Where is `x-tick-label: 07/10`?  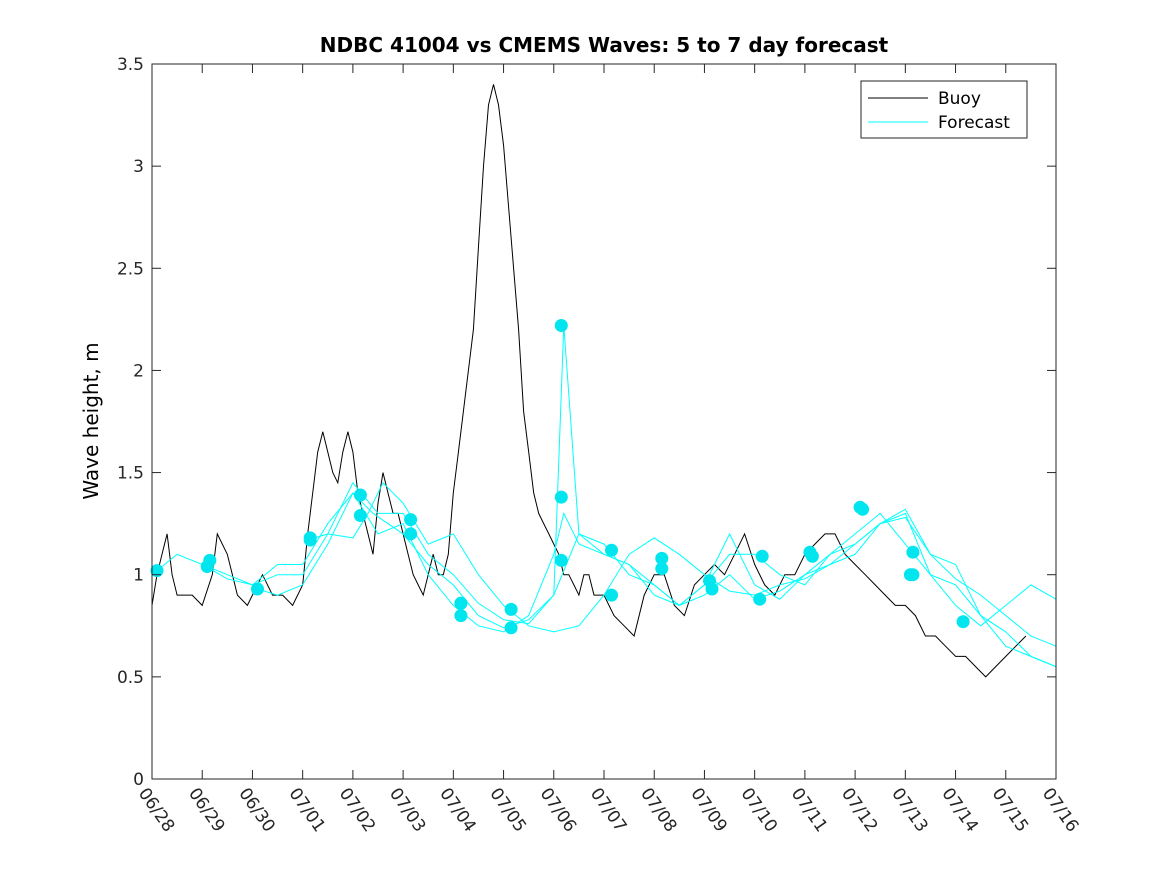 x-tick-label: 07/10 is located at coordinates (759, 810).